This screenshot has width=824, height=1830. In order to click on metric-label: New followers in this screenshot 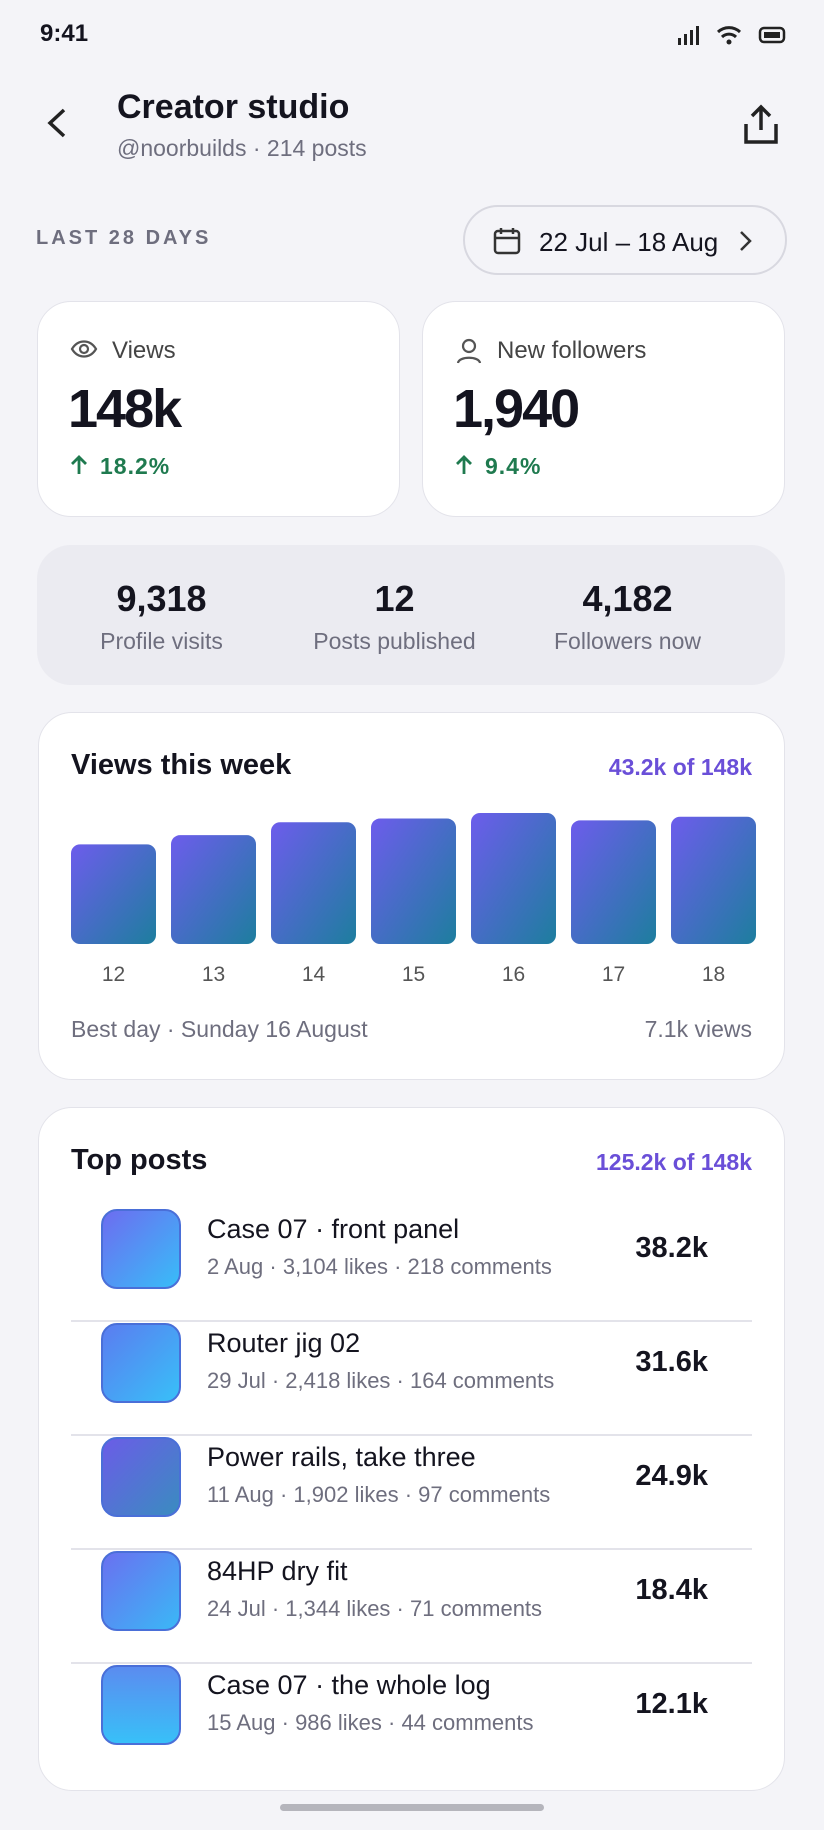, I will do `click(572, 350)`.